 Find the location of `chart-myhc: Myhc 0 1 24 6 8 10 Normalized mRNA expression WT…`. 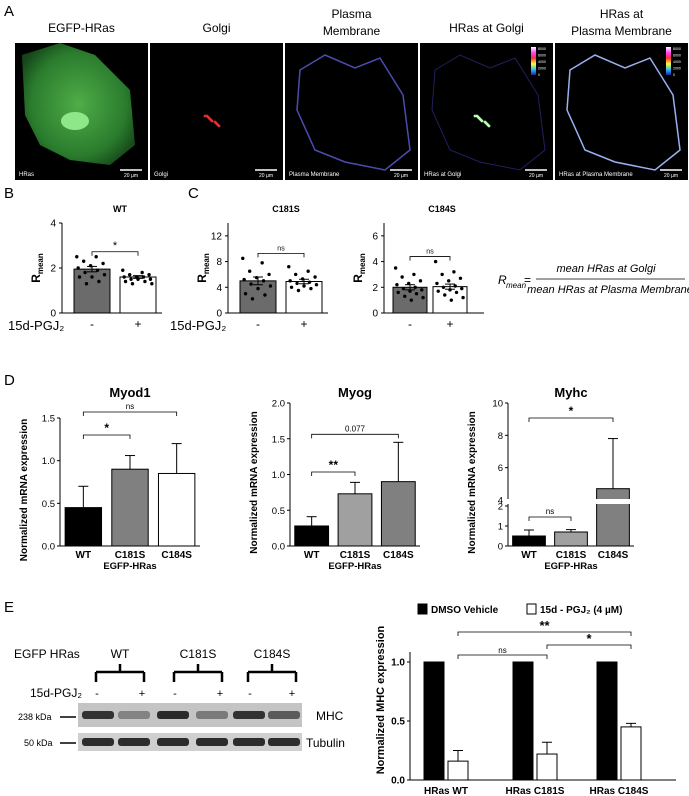

chart-myhc: Myhc 0 1 24 6 8 10 Normalized mRNA expression WT… is located at coordinates (551, 478).